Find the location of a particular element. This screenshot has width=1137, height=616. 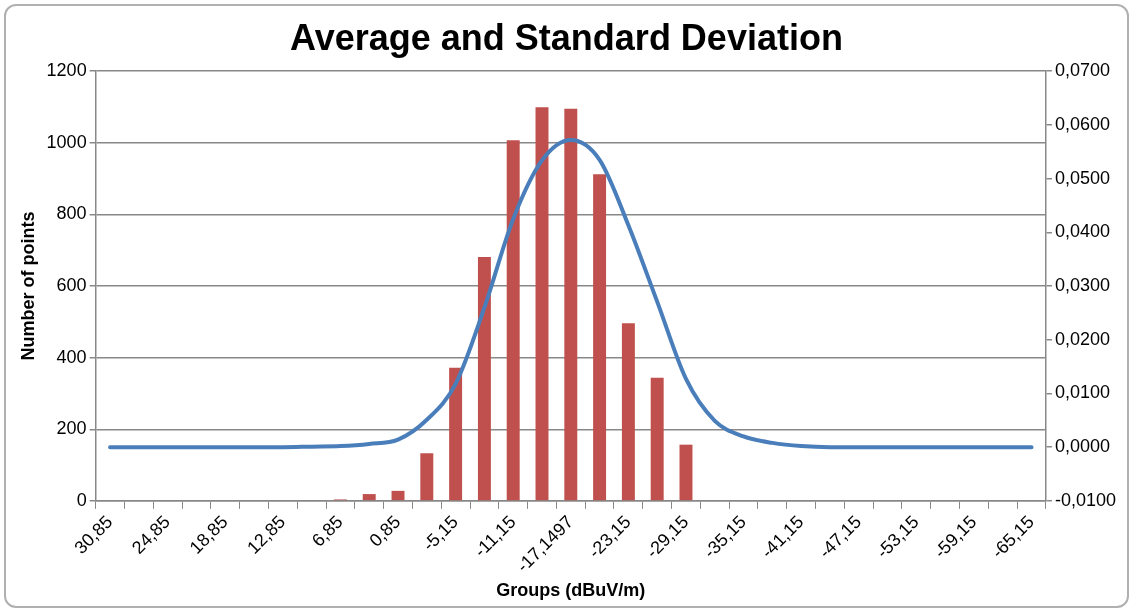

y-tick-label: 800 is located at coordinates (71, 213).